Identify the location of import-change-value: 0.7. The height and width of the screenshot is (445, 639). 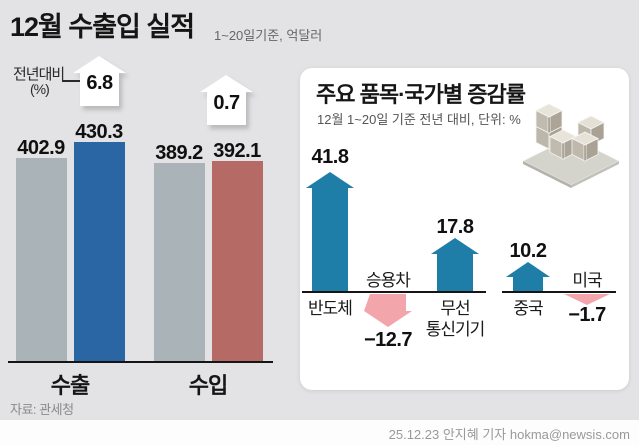
(226, 103).